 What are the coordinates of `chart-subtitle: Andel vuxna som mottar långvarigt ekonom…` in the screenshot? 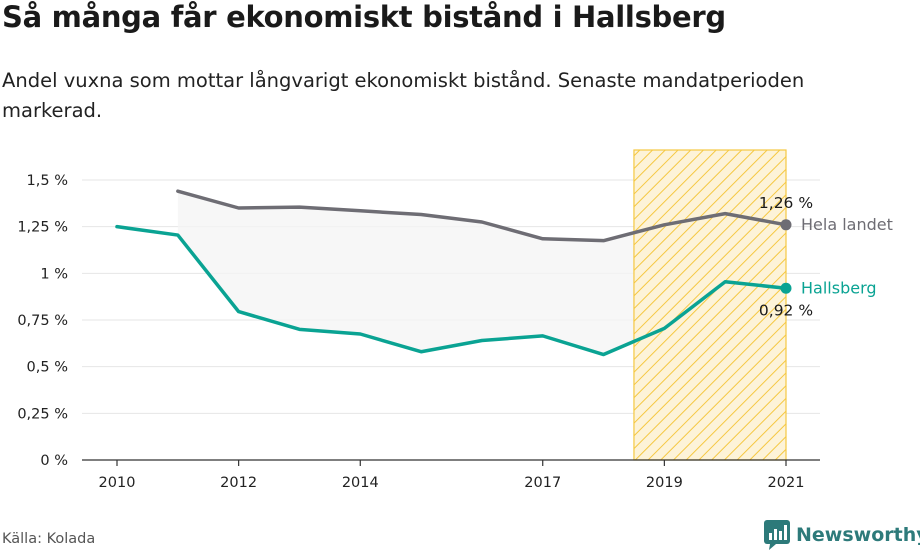 It's located at (403, 95).